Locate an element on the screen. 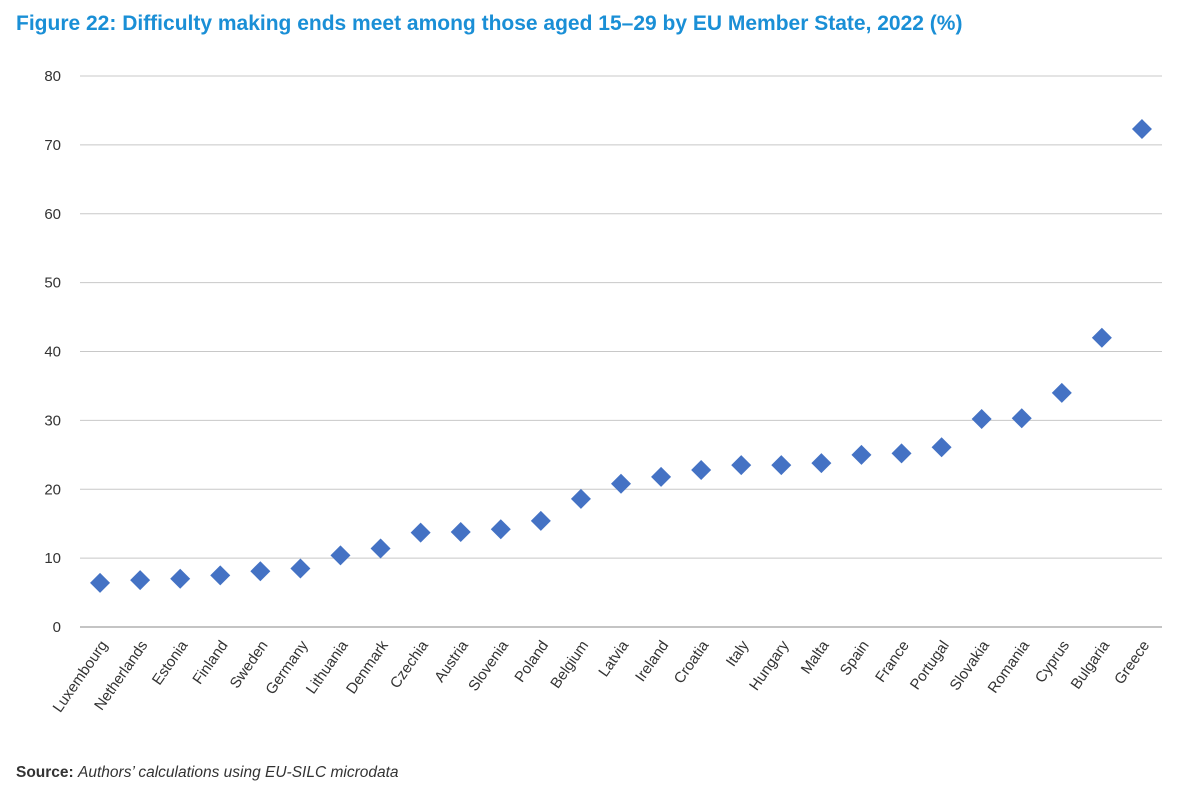  y-tick-label: 60 is located at coordinates (52, 214).